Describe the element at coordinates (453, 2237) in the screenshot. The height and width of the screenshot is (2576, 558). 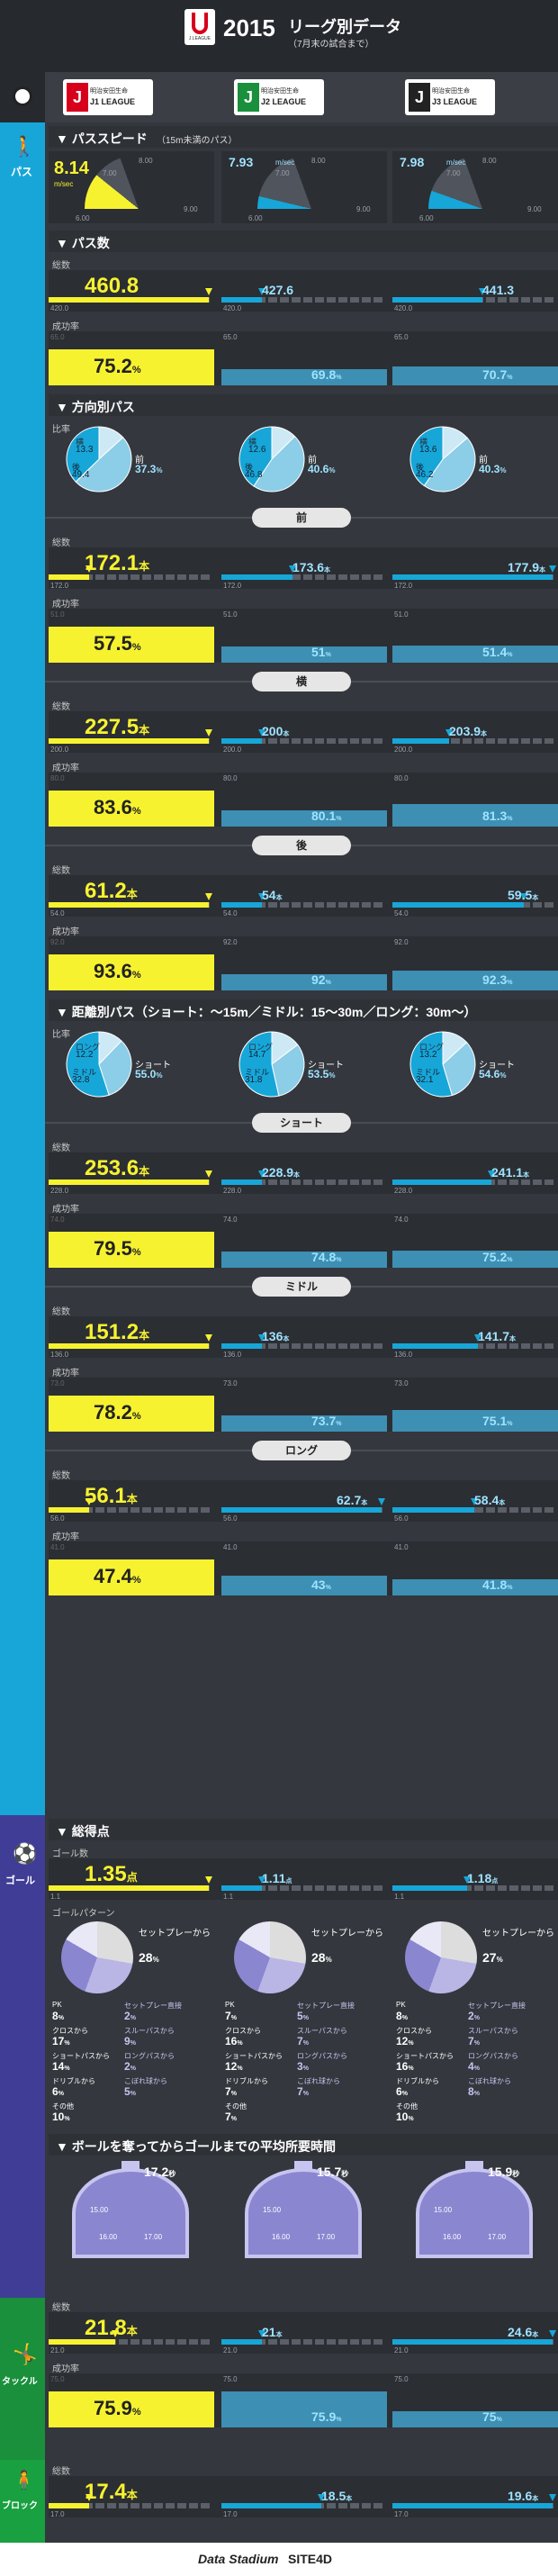
I see `time-tick: 16.00` at that location.